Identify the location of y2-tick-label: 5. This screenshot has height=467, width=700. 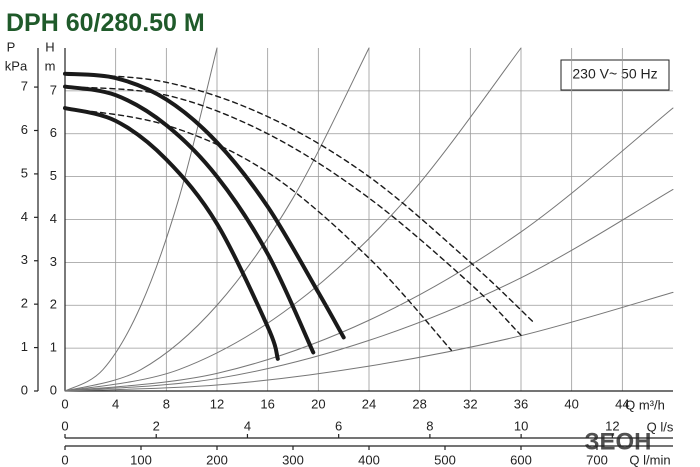
(24, 172).